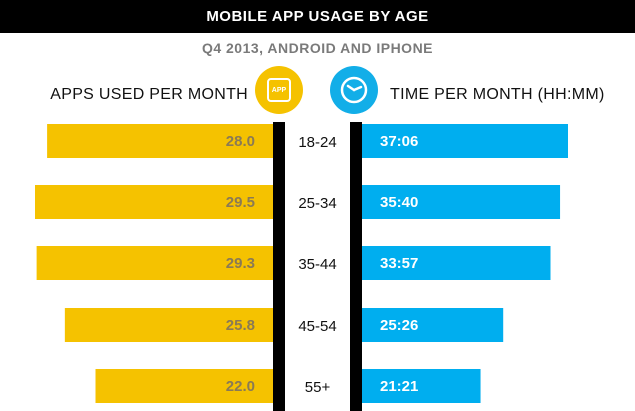  Describe the element at coordinates (317, 48) in the screenshot. I see `chart-subtitle: Q4 2013, ANDROID AND IPHONE` at that location.